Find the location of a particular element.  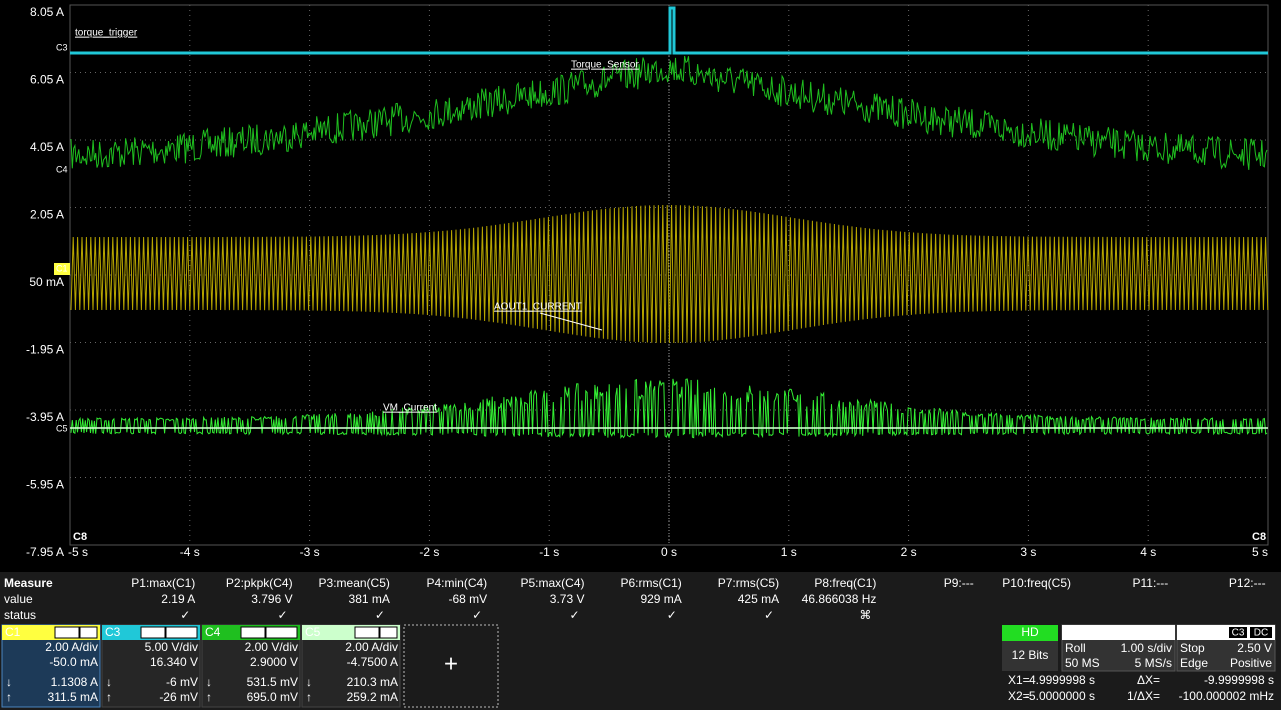

measure-header: P12:--- is located at coordinates (1247, 583).